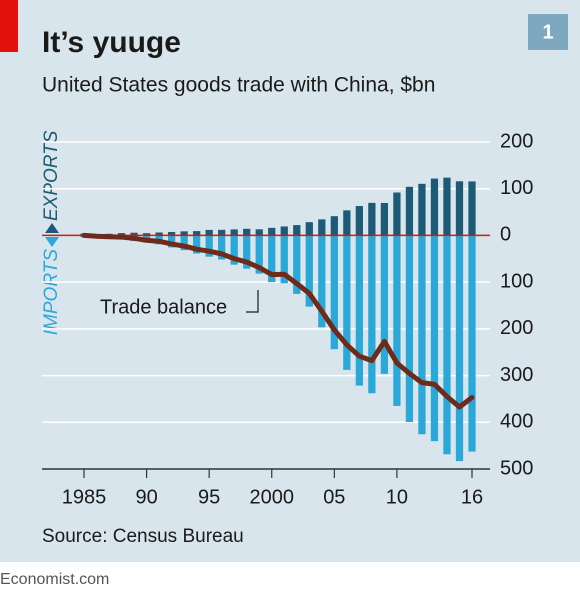 Image resolution: width=580 pixels, height=598 pixels. What do you see at coordinates (54, 579) in the screenshot?
I see `footer: Economist.com` at bounding box center [54, 579].